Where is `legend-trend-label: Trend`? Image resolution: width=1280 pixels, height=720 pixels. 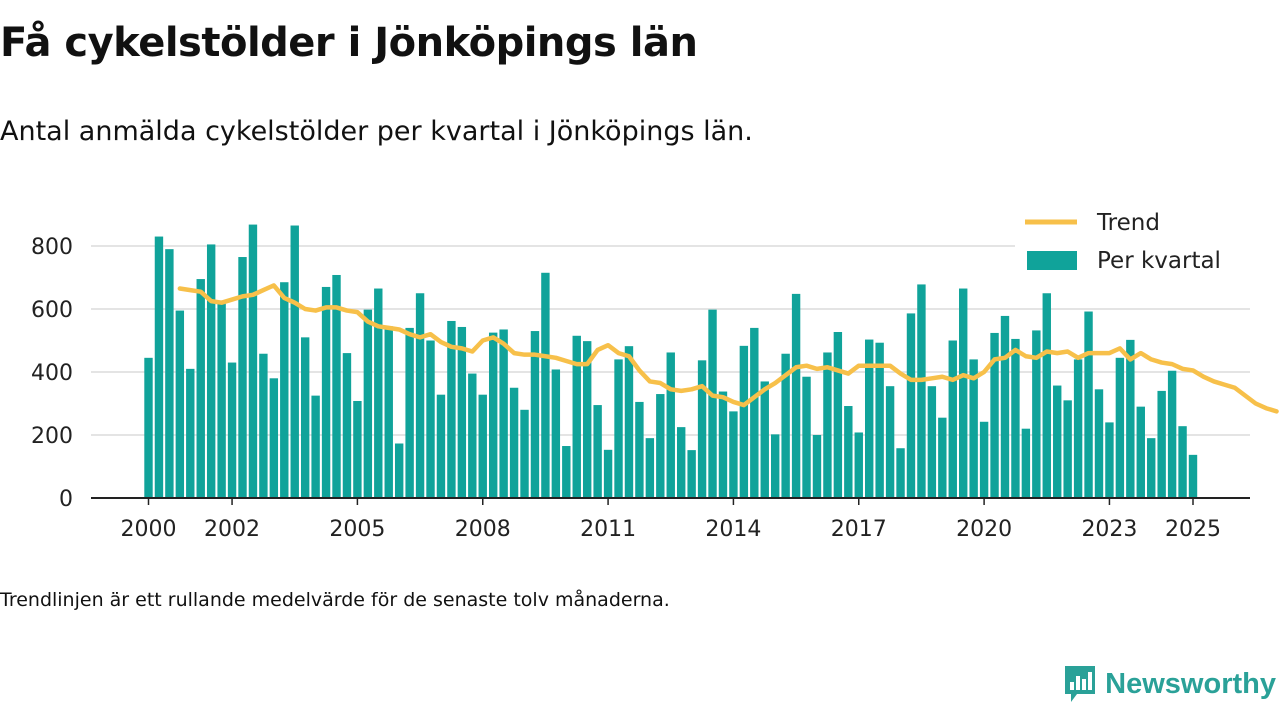
legend-trend-label: Trend is located at coordinates (1128, 223).